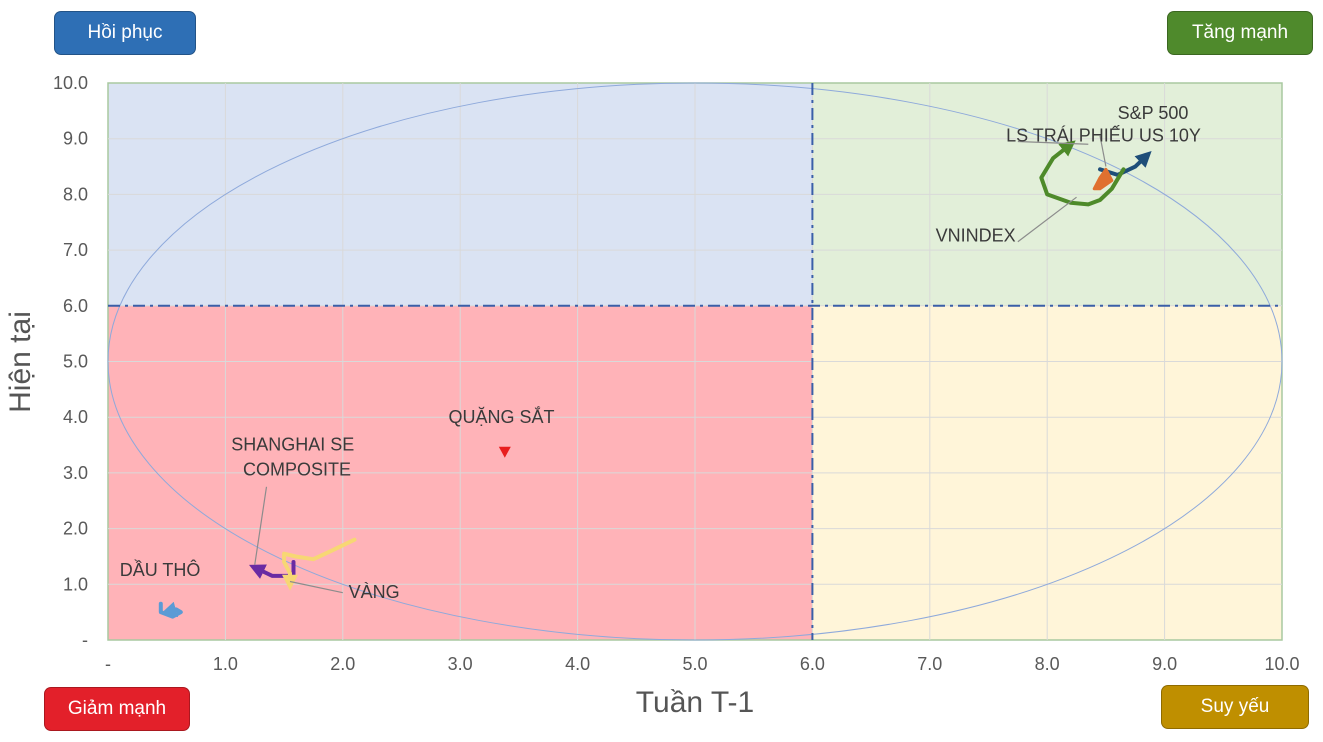  Describe the element at coordinates (1153, 113) in the screenshot. I see `series-annotation: S&P 500` at that location.